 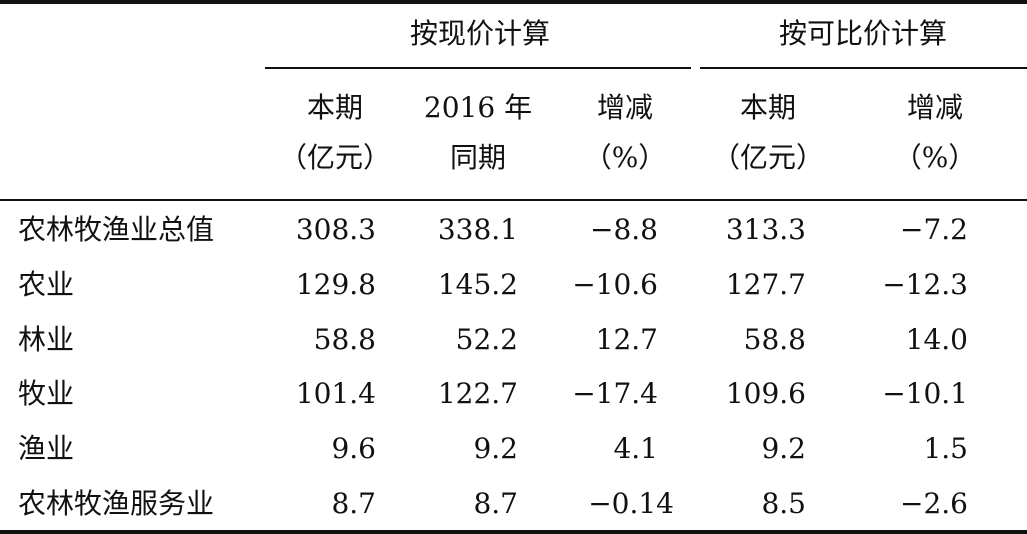 I want to click on cell: −17.4, so click(x=615, y=394).